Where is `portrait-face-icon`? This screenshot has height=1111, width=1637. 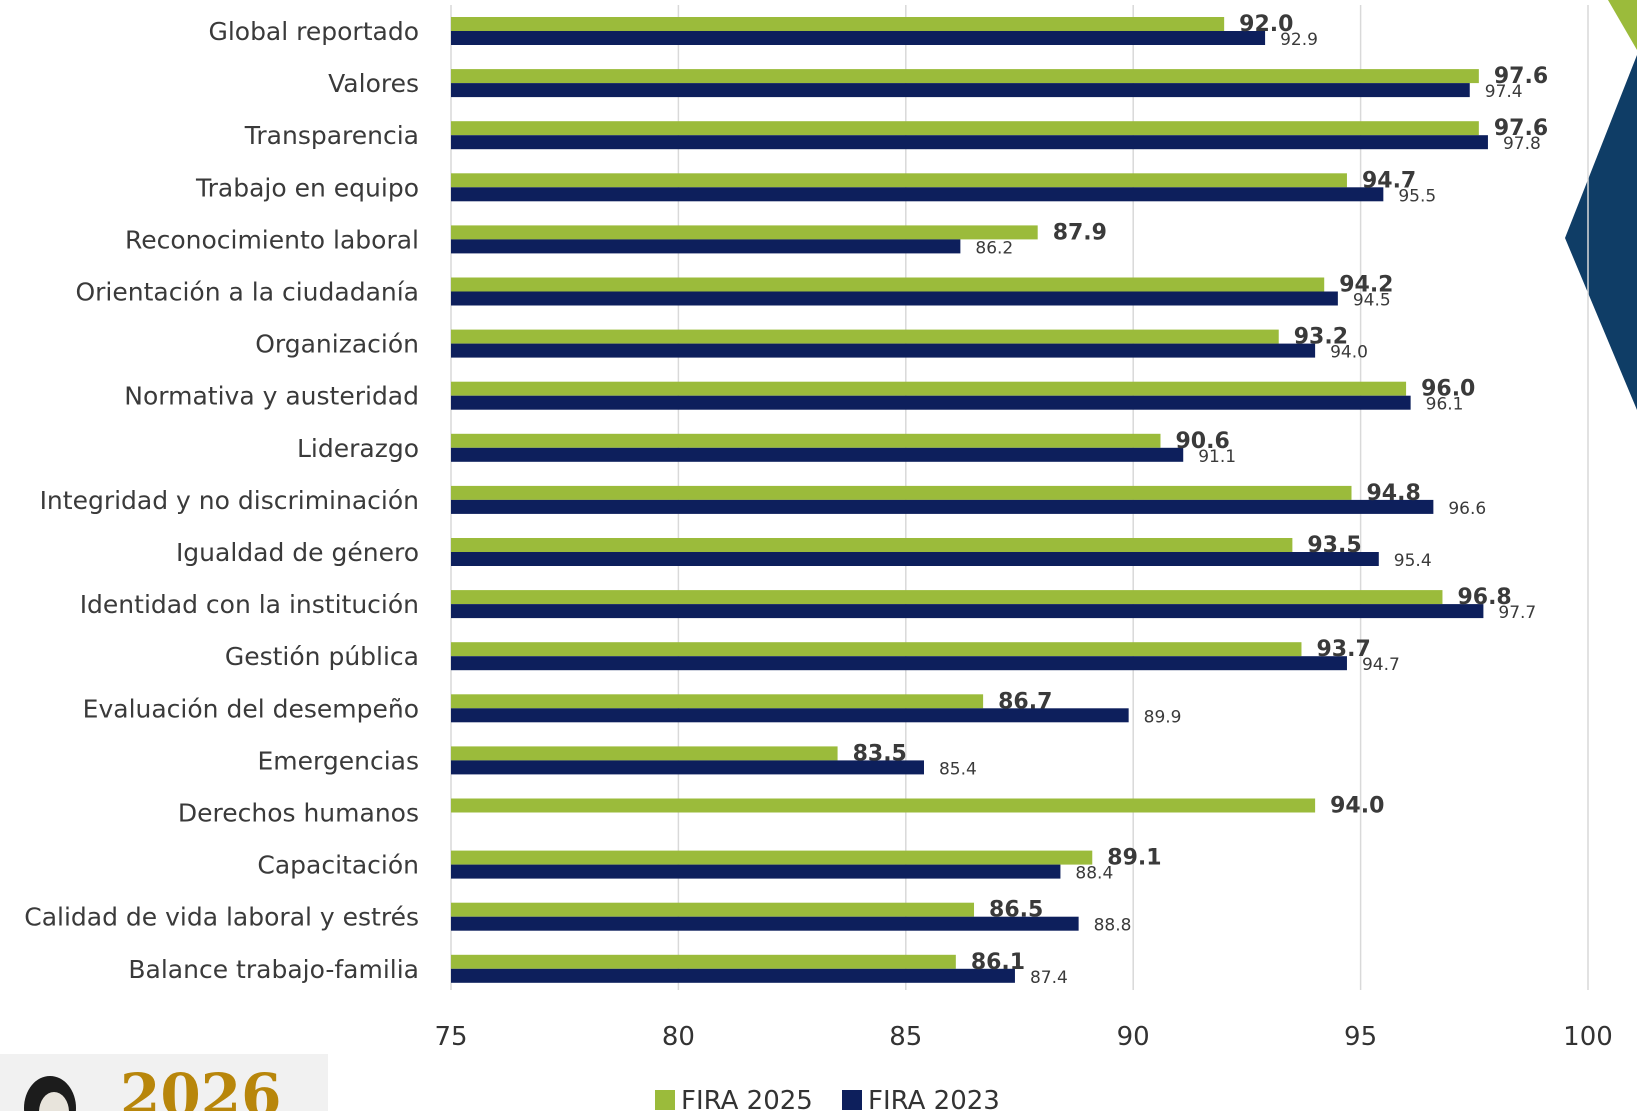
portrait-face-icon is located at coordinates (54, 1101).